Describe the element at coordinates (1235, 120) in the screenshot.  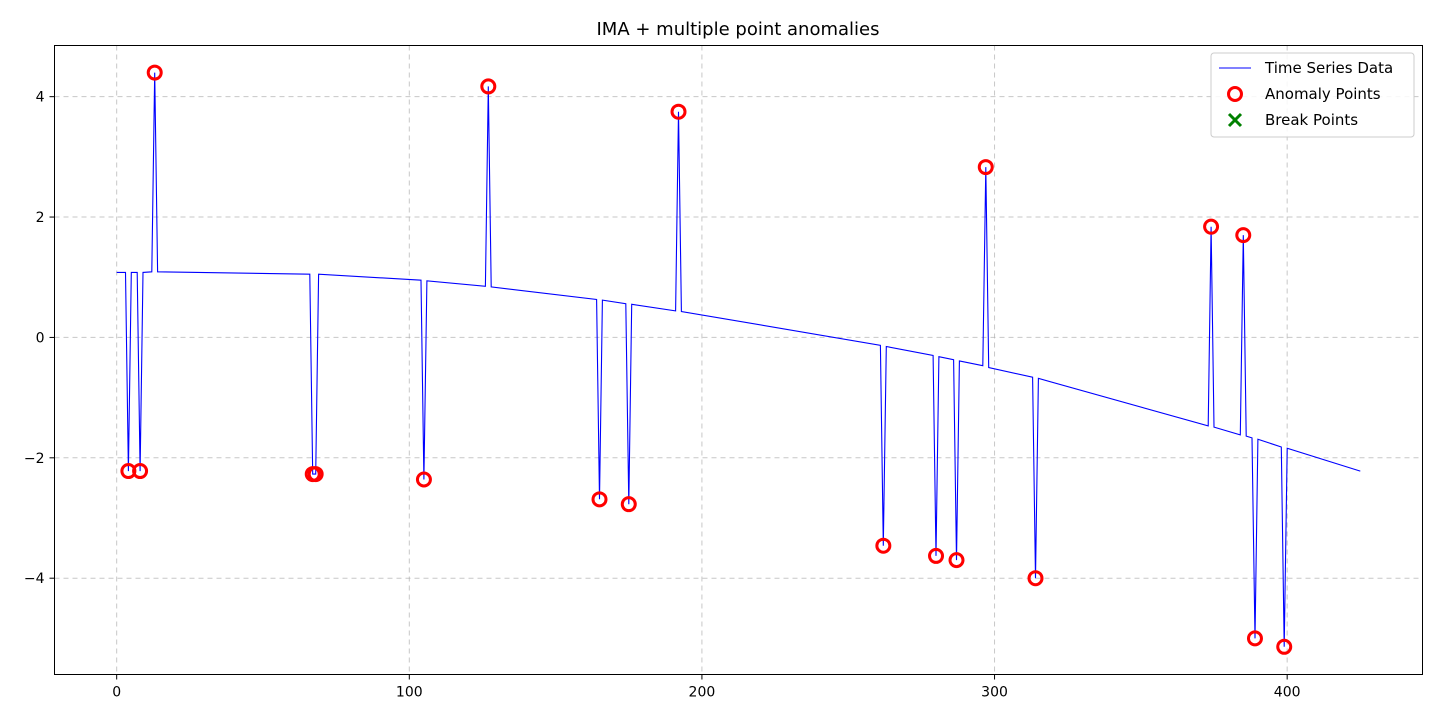
I see `legend-x-swatch` at that location.